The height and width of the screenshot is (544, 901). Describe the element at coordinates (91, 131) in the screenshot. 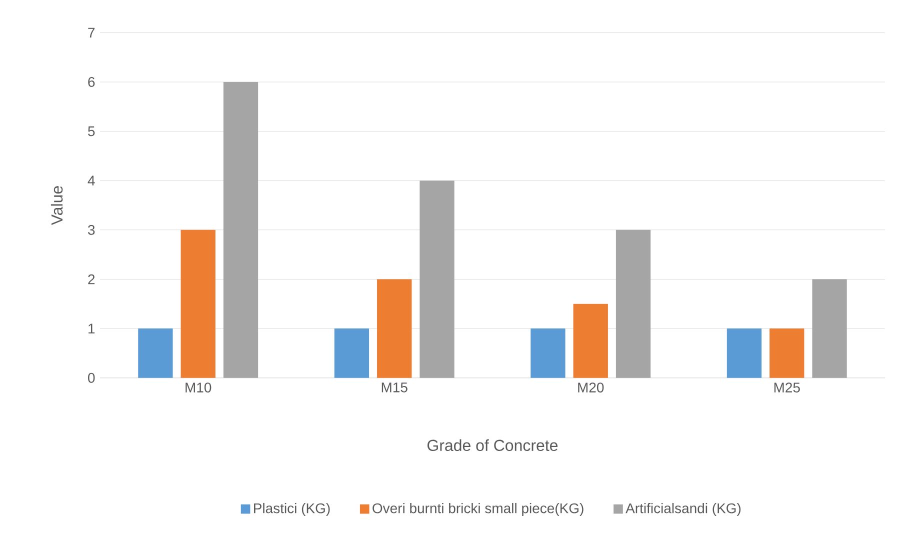

I see `y-tick-label: 5` at that location.